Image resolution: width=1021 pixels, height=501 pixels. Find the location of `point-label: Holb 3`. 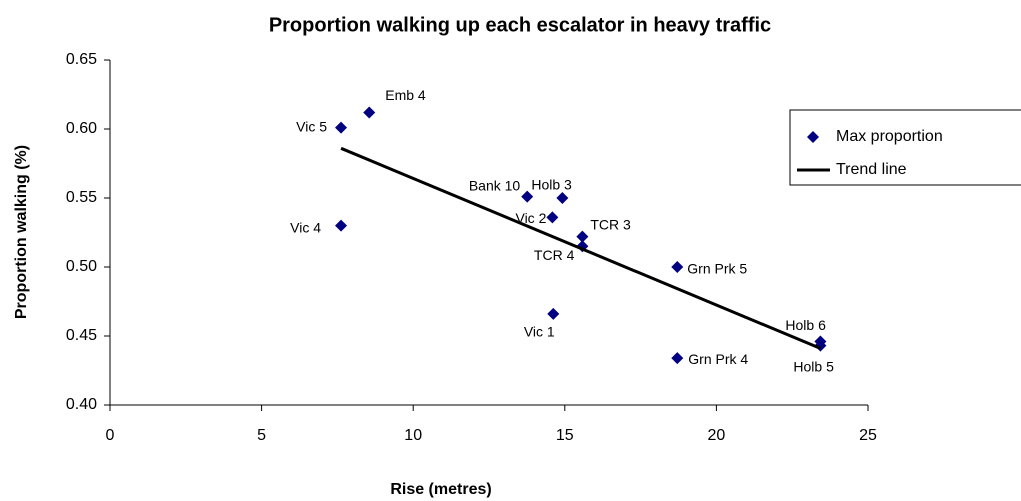

point-label: Holb 3 is located at coordinates (551, 185).